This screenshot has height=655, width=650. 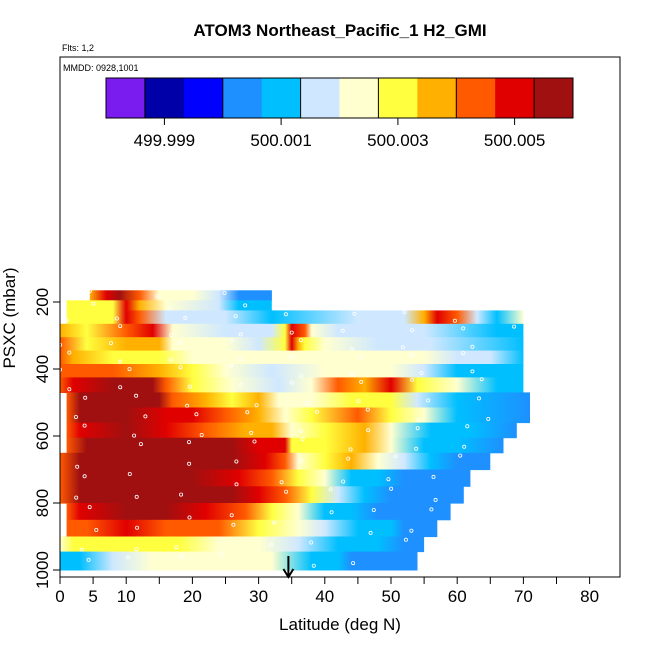 What do you see at coordinates (523, 596) in the screenshot?
I see `x-tick-label: 70` at bounding box center [523, 596].